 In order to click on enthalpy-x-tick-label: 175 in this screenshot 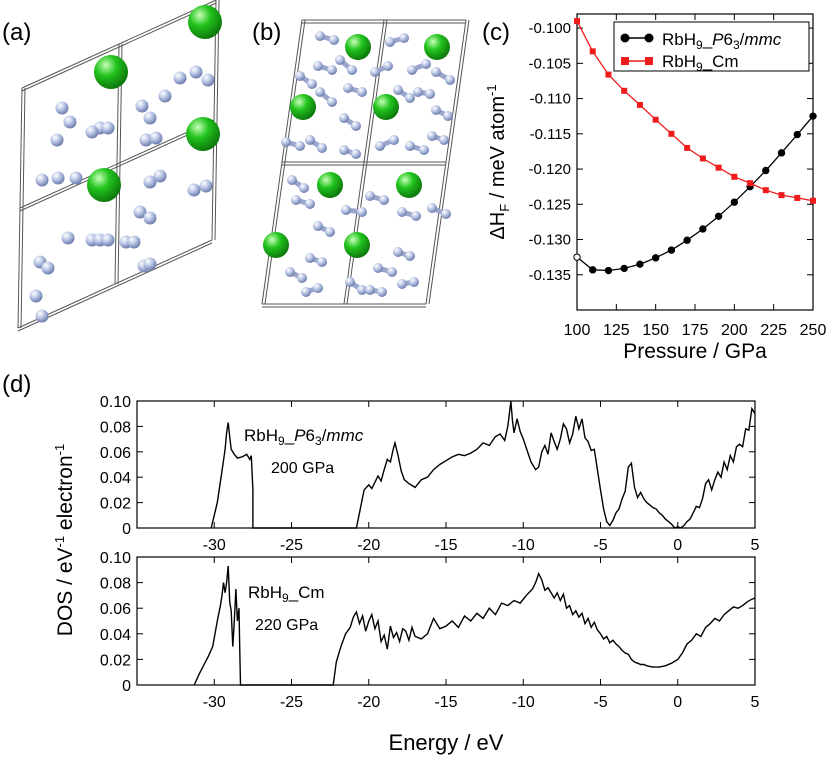, I will do `click(695, 330)`.